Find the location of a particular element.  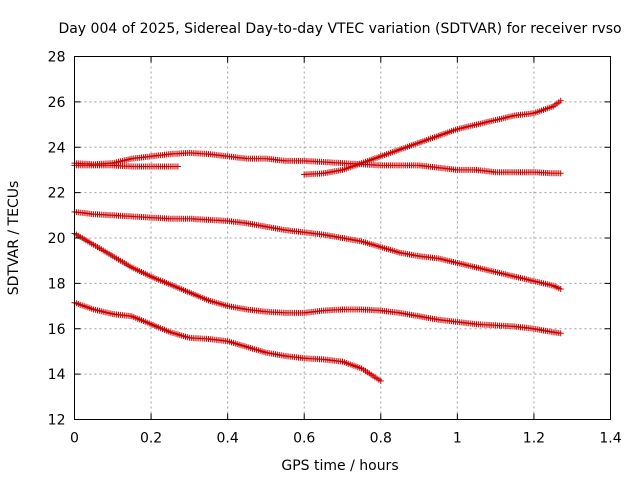

x-tick-label: 1.4 is located at coordinates (610, 439).